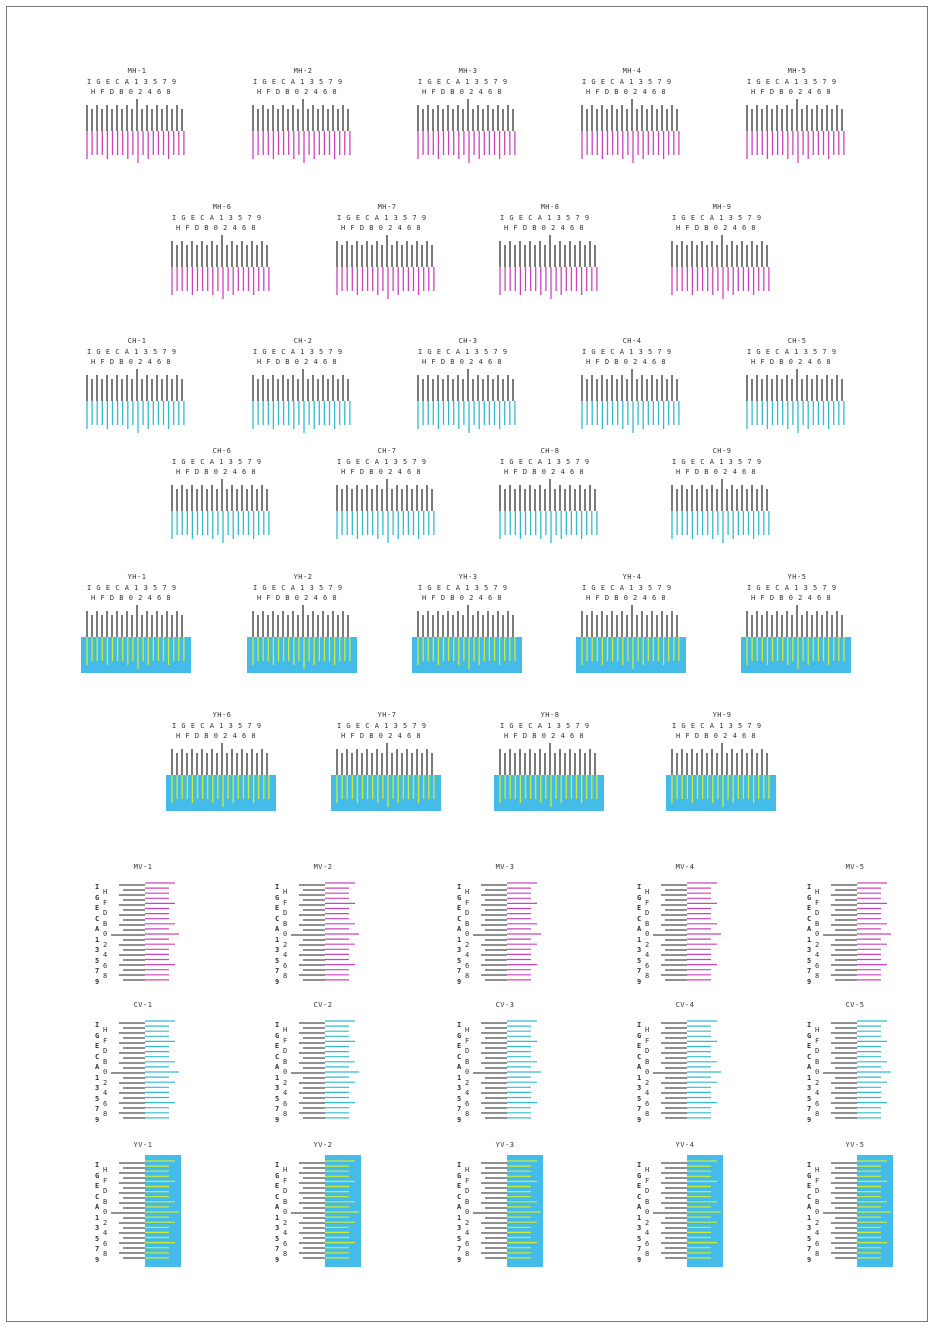 This screenshot has height=1329, width=937. I want to click on horizontal-pattern-ch-5: CH-5 I G E C A 1 3 5 7 9 H F D B 0 2 4 6 8, so click(797, 387).